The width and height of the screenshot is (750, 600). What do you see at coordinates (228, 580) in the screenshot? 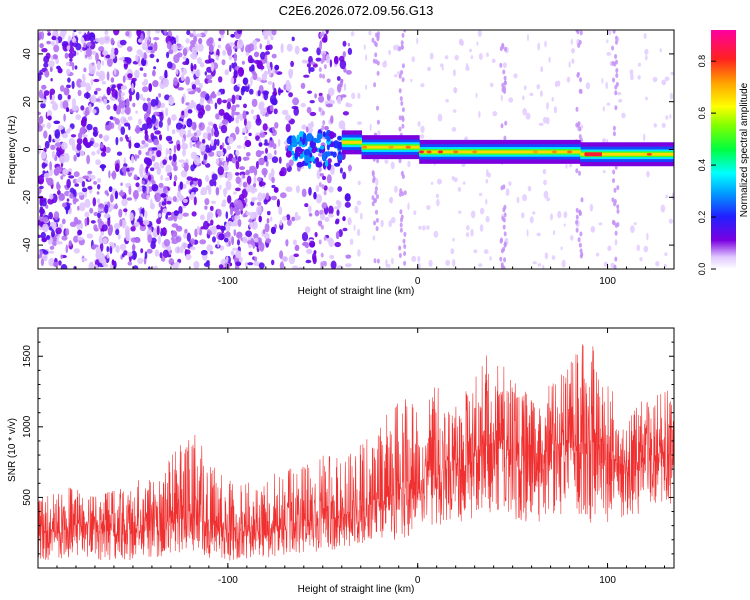
I see `x-tick-label: -100` at bounding box center [228, 580].